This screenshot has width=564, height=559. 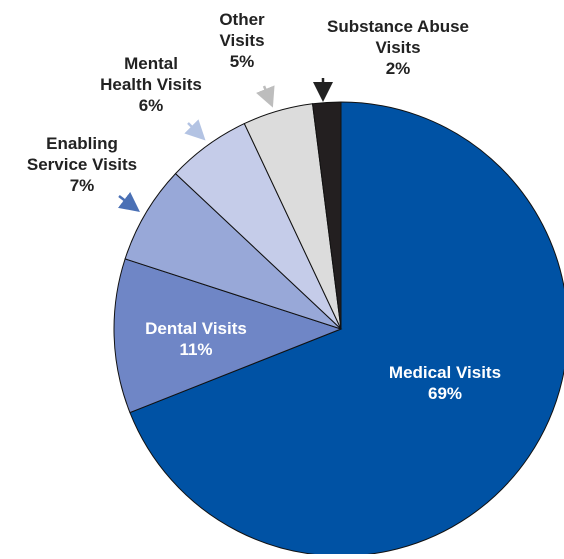 I want to click on label-line-other-visits-2: 5%, so click(x=242, y=61).